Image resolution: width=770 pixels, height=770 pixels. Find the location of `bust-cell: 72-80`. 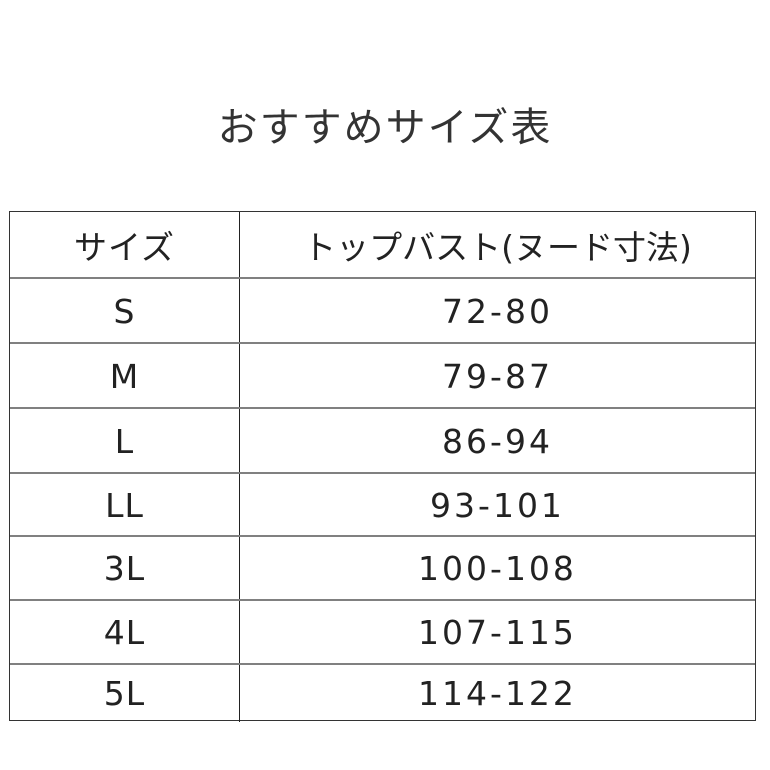

bust-cell: 72-80 is located at coordinates (497, 311).